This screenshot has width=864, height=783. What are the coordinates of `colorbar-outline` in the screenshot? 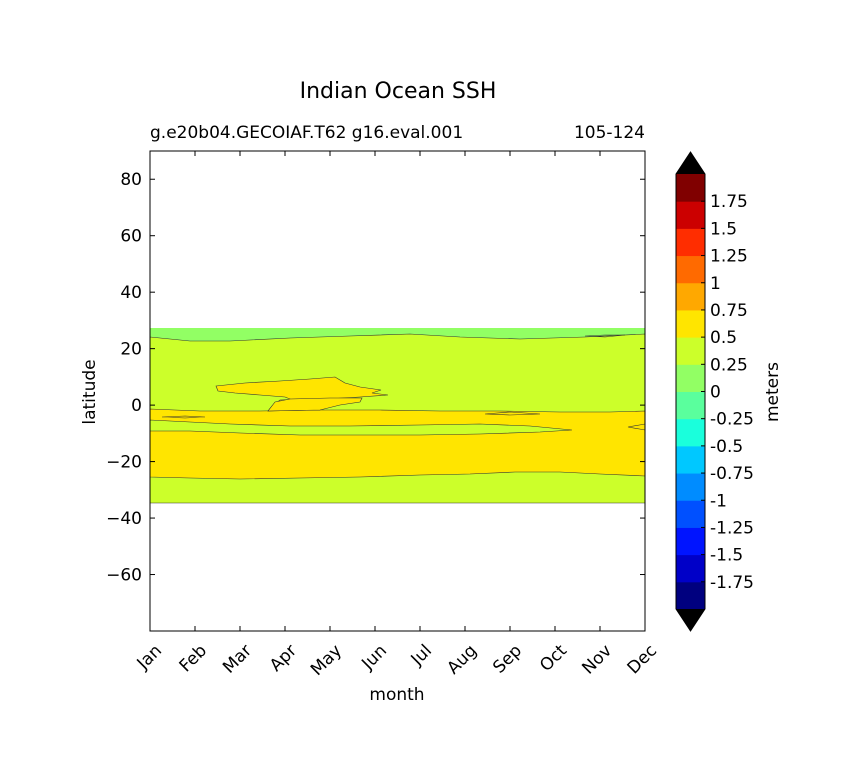 It's located at (690, 391).